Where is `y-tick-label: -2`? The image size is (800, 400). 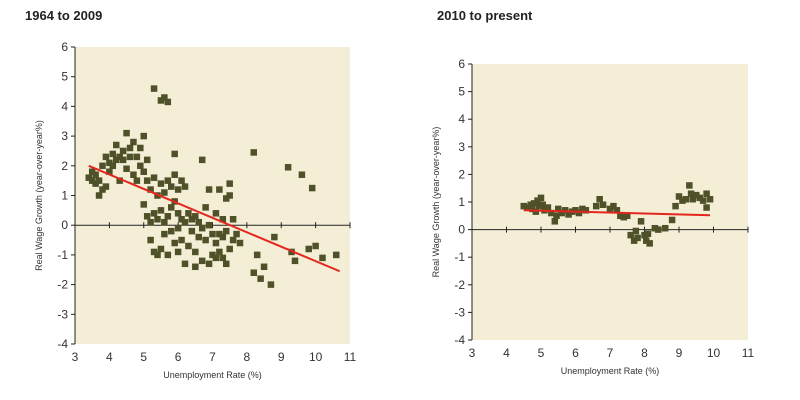
y-tick-label: -2 is located at coordinates (62, 285).